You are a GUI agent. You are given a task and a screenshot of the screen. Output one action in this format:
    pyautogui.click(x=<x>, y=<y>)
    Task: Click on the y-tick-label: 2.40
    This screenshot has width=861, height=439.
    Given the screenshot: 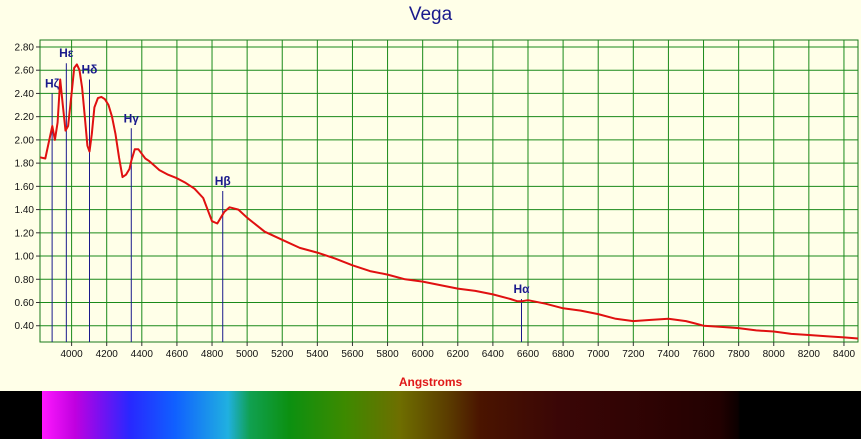 What is the action you would take?
    pyautogui.click(x=25, y=94)
    